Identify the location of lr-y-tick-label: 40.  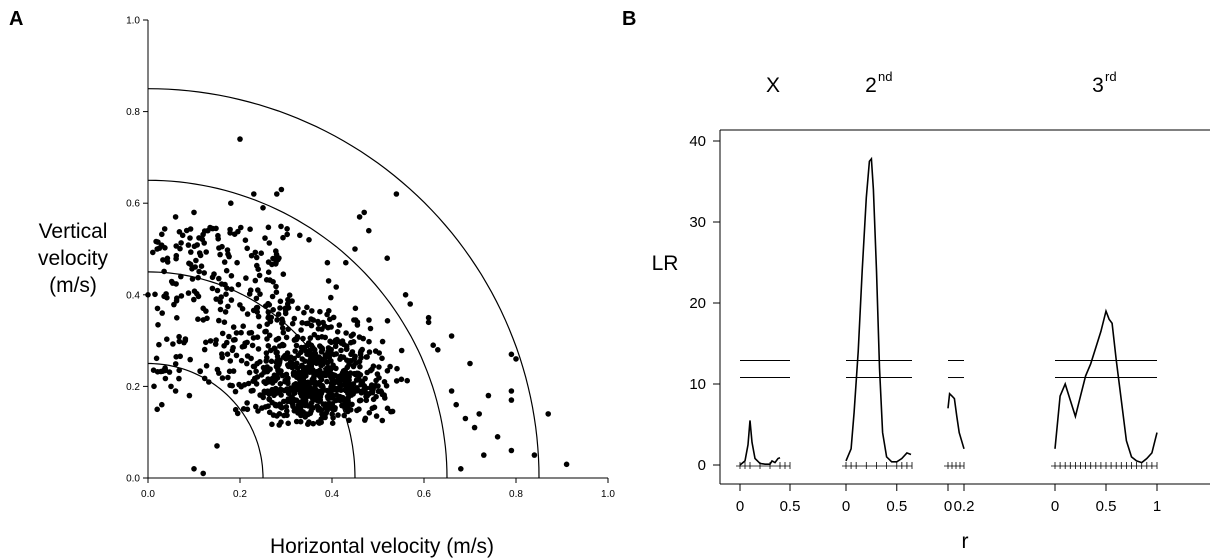
(697, 141).